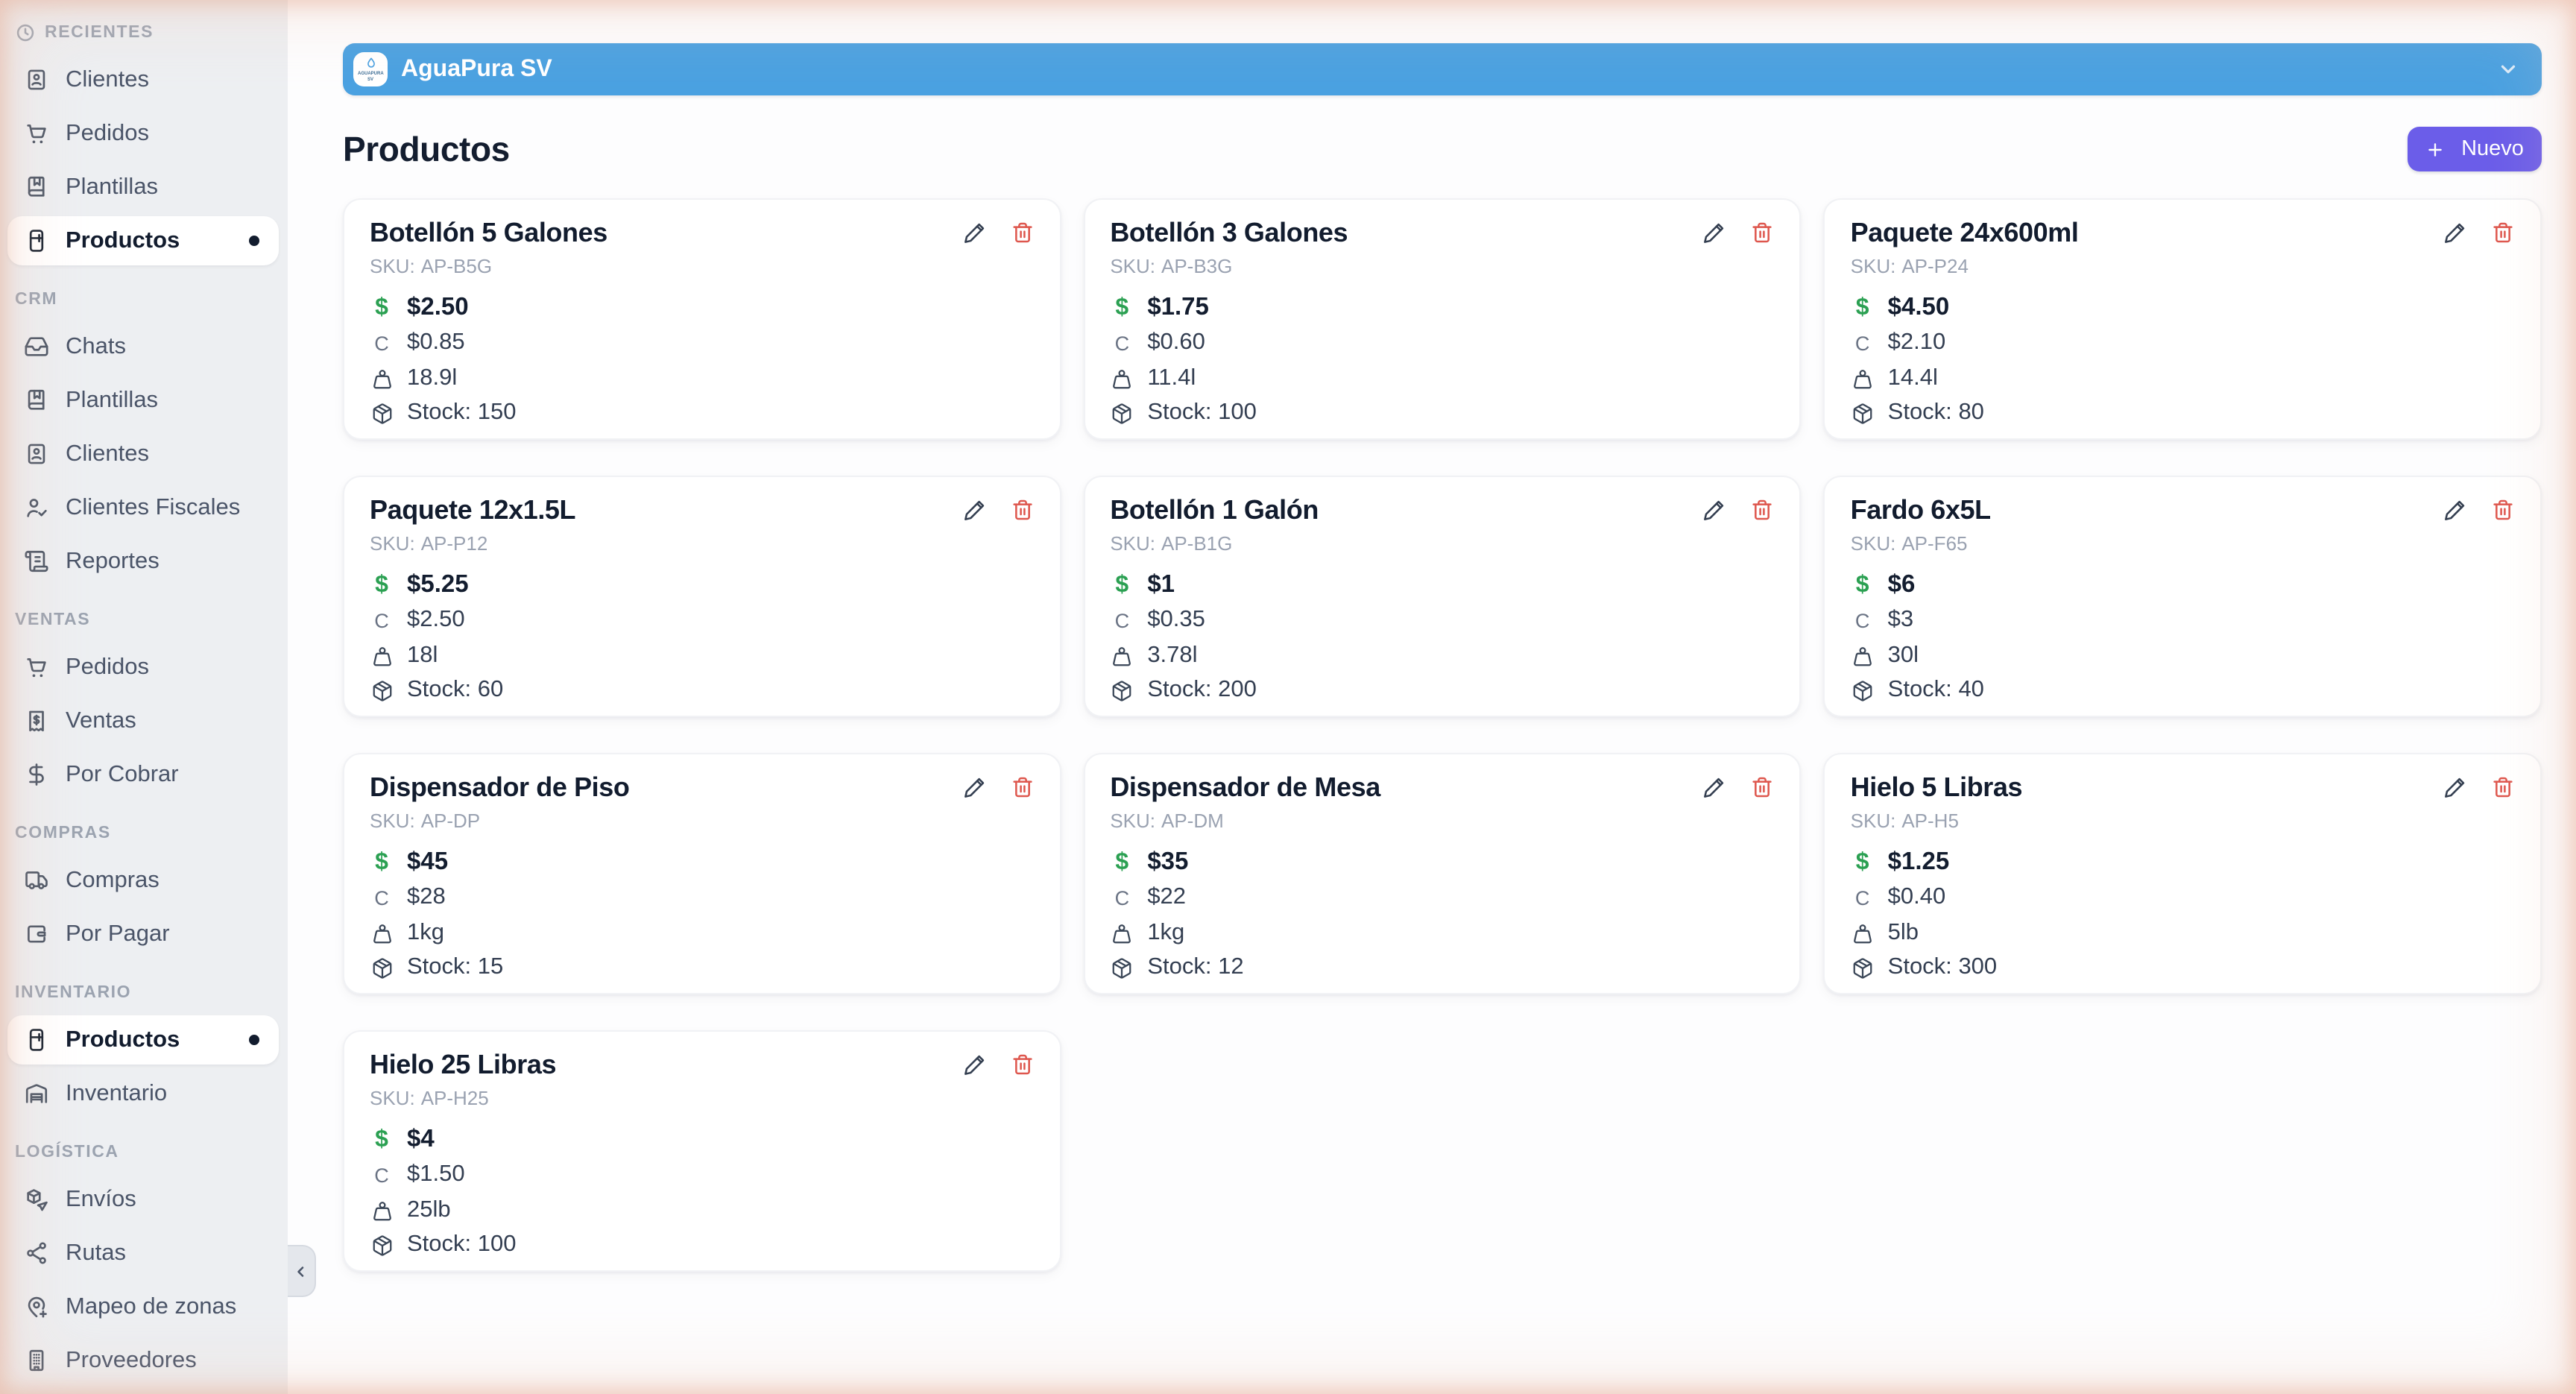  I want to click on sidebar-section-inventario: INVENTARIO Productos Inventario, so click(144, 1049).